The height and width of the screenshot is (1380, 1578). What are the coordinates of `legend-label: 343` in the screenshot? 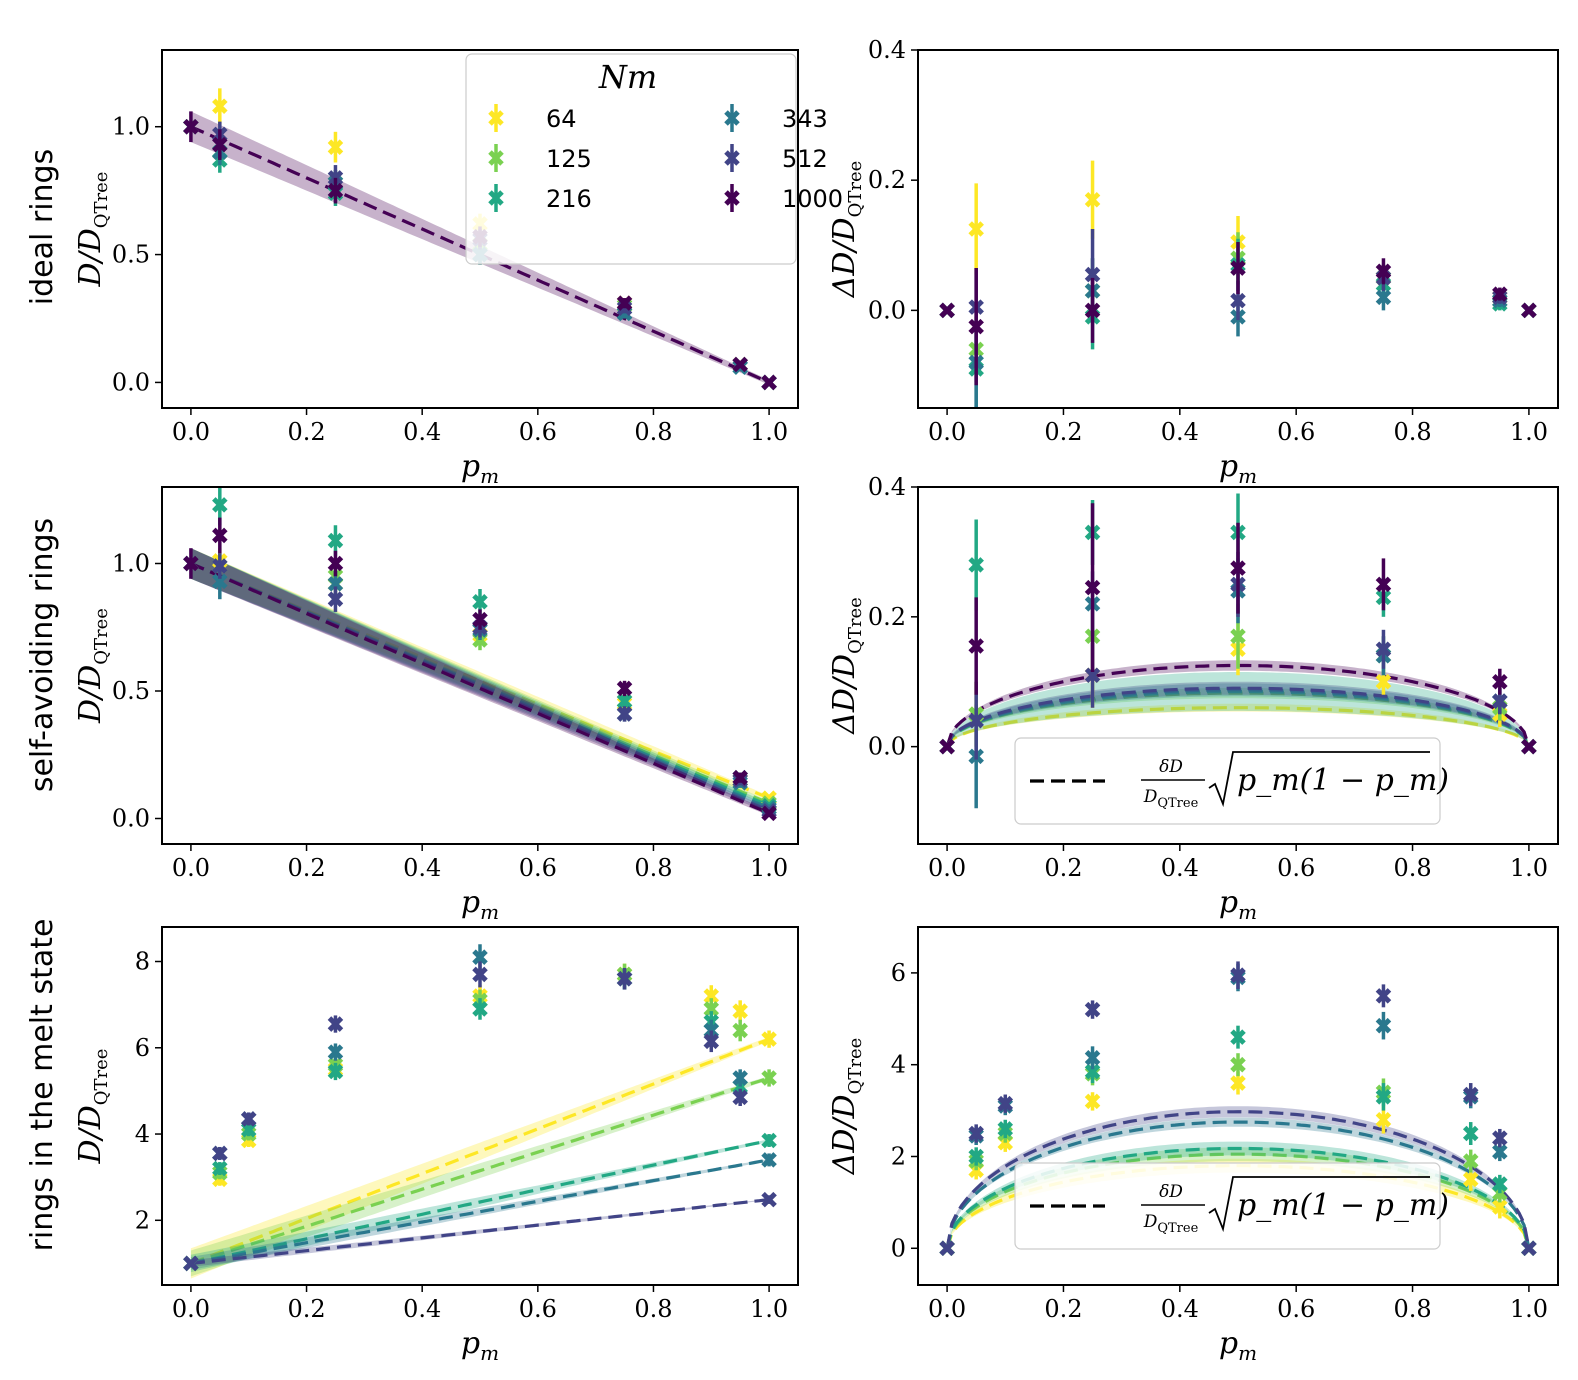 It's located at (805, 119).